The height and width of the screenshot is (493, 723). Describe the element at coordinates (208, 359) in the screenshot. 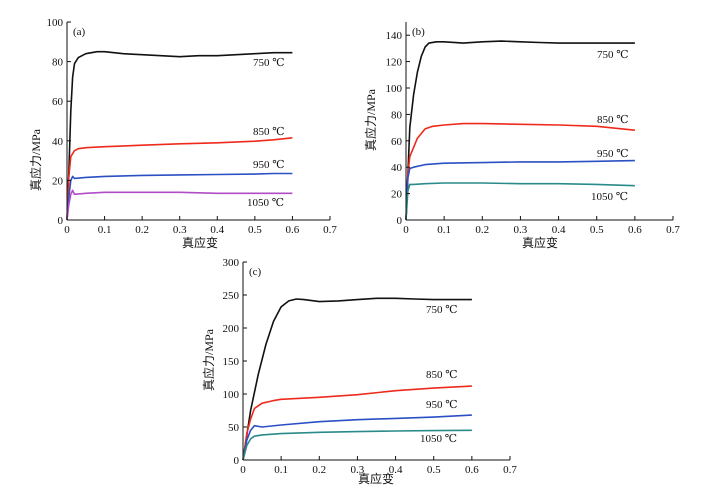

I see `panel-c-ylabel: 真应力/MPa` at that location.